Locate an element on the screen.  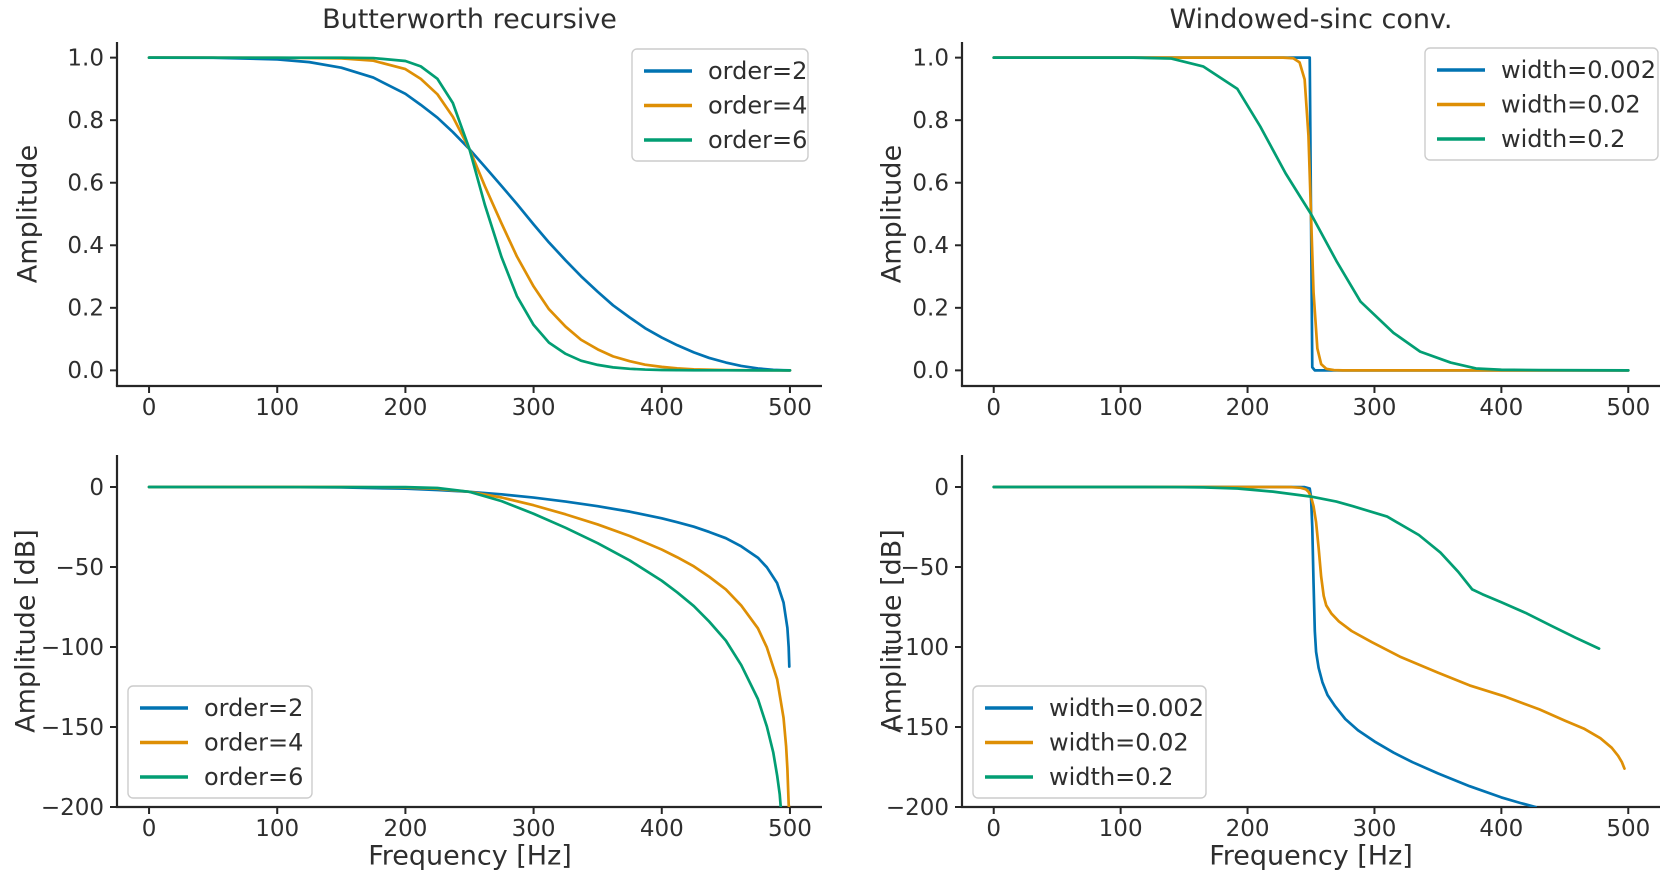
y-axis-label-db-right: Amplitude [dB] is located at coordinates (892, 631).